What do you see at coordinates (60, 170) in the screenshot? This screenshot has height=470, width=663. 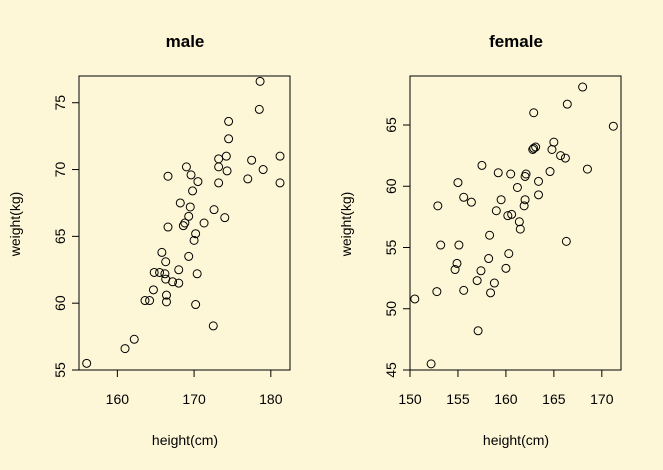 I see `y-tick-label: 70` at bounding box center [60, 170].